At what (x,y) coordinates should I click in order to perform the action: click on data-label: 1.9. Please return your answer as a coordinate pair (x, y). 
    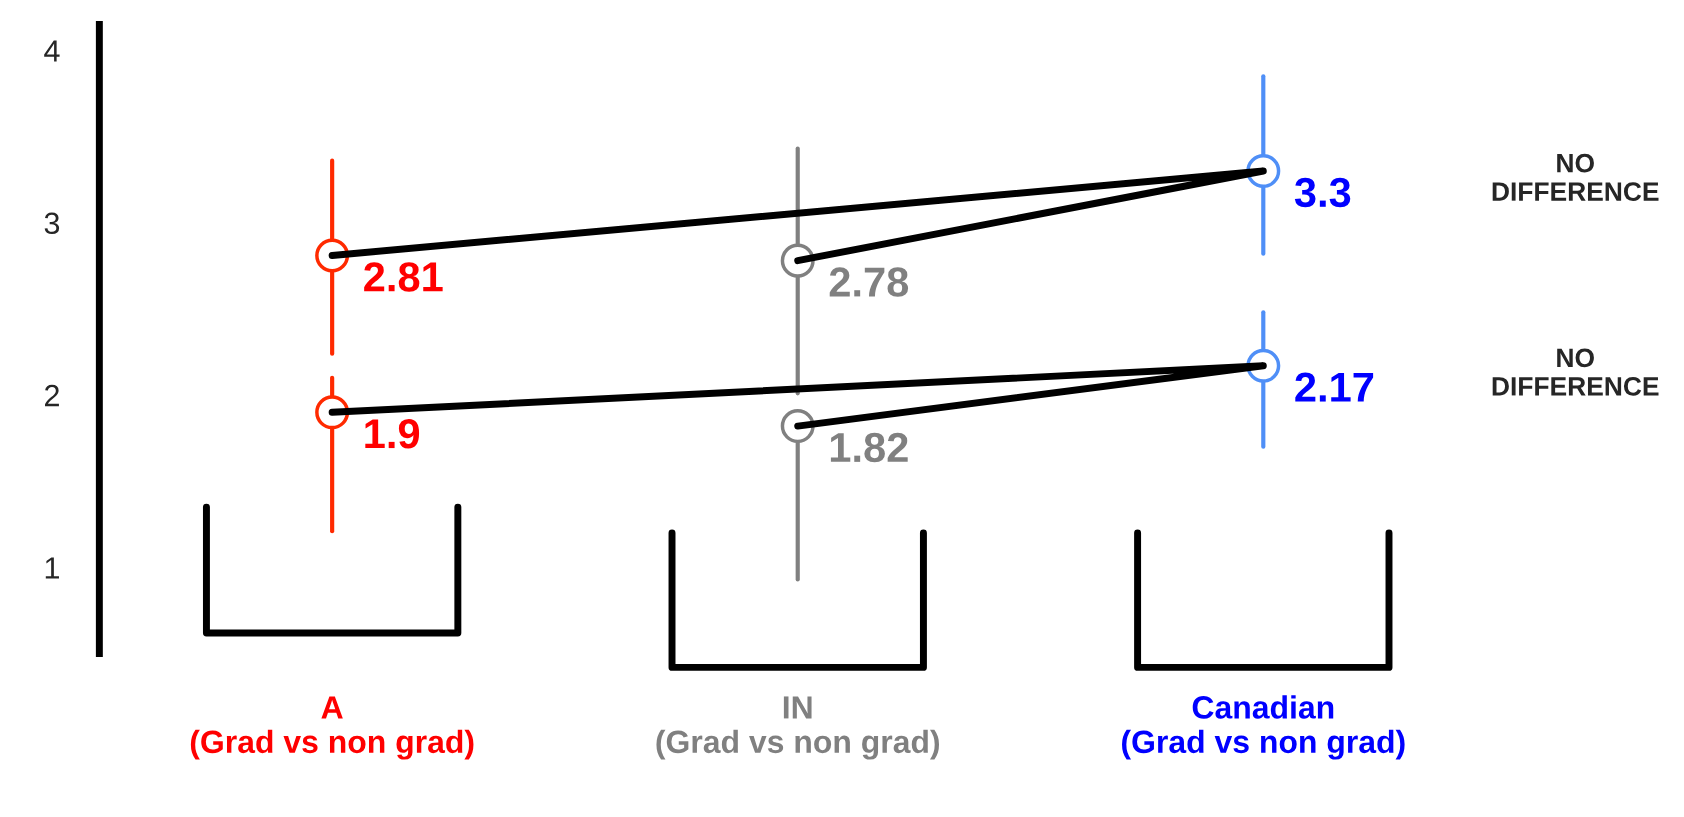
    Looking at the image, I should click on (392, 433).